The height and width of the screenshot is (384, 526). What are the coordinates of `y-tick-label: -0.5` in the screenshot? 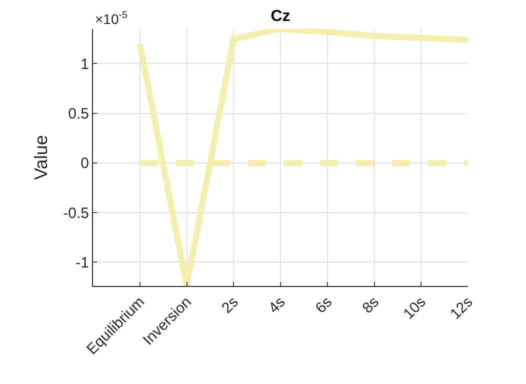 It's located at (76, 213).